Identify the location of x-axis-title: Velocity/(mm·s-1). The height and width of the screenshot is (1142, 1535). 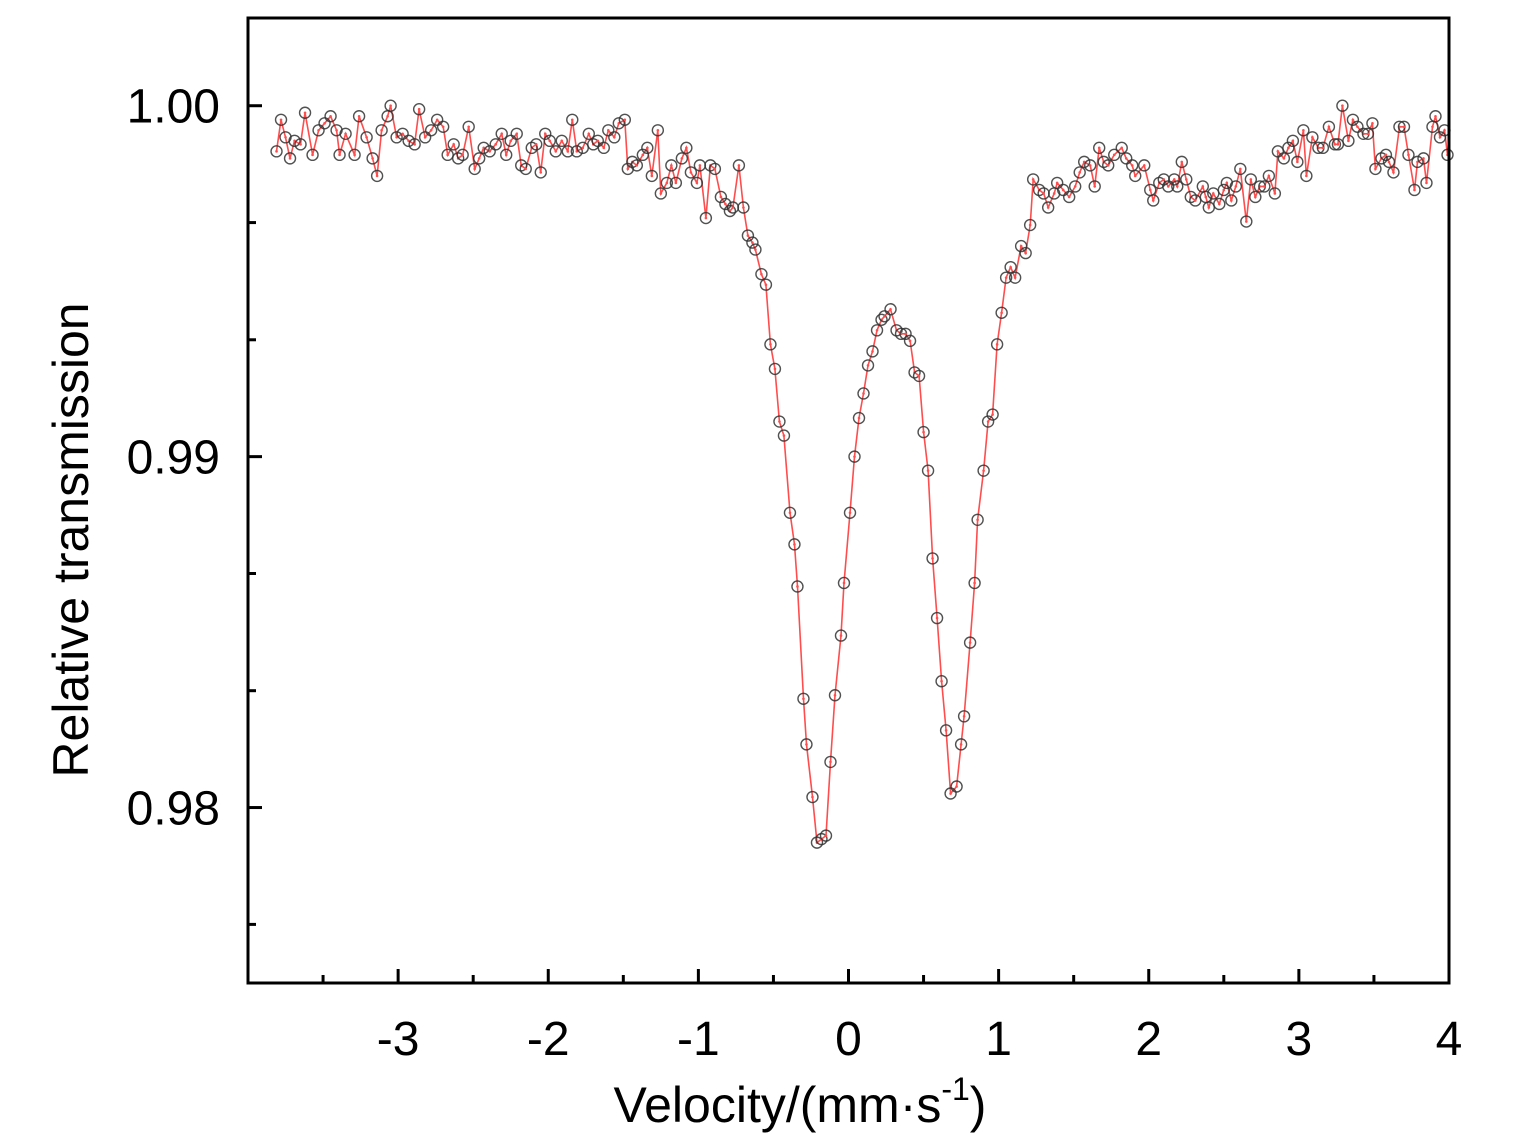
(800, 1102).